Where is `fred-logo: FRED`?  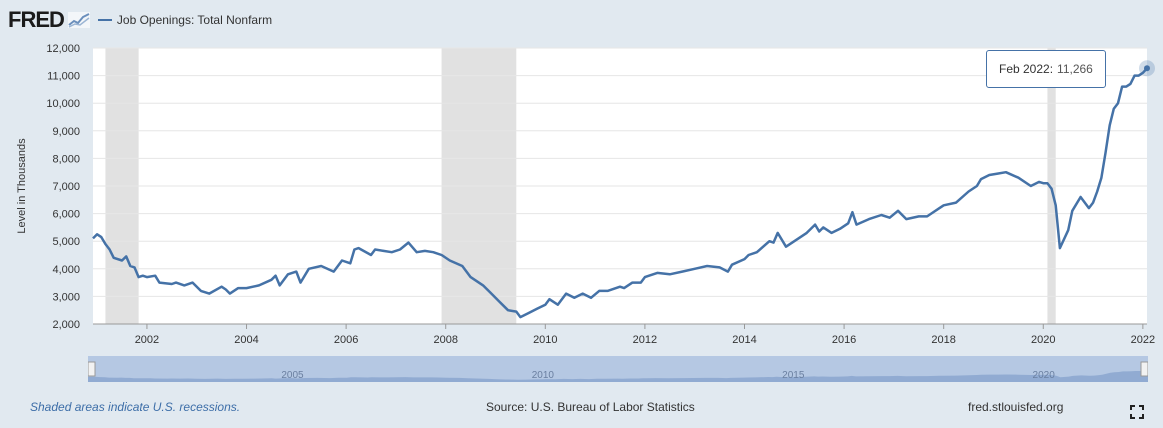
fred-logo: FRED is located at coordinates (36, 19).